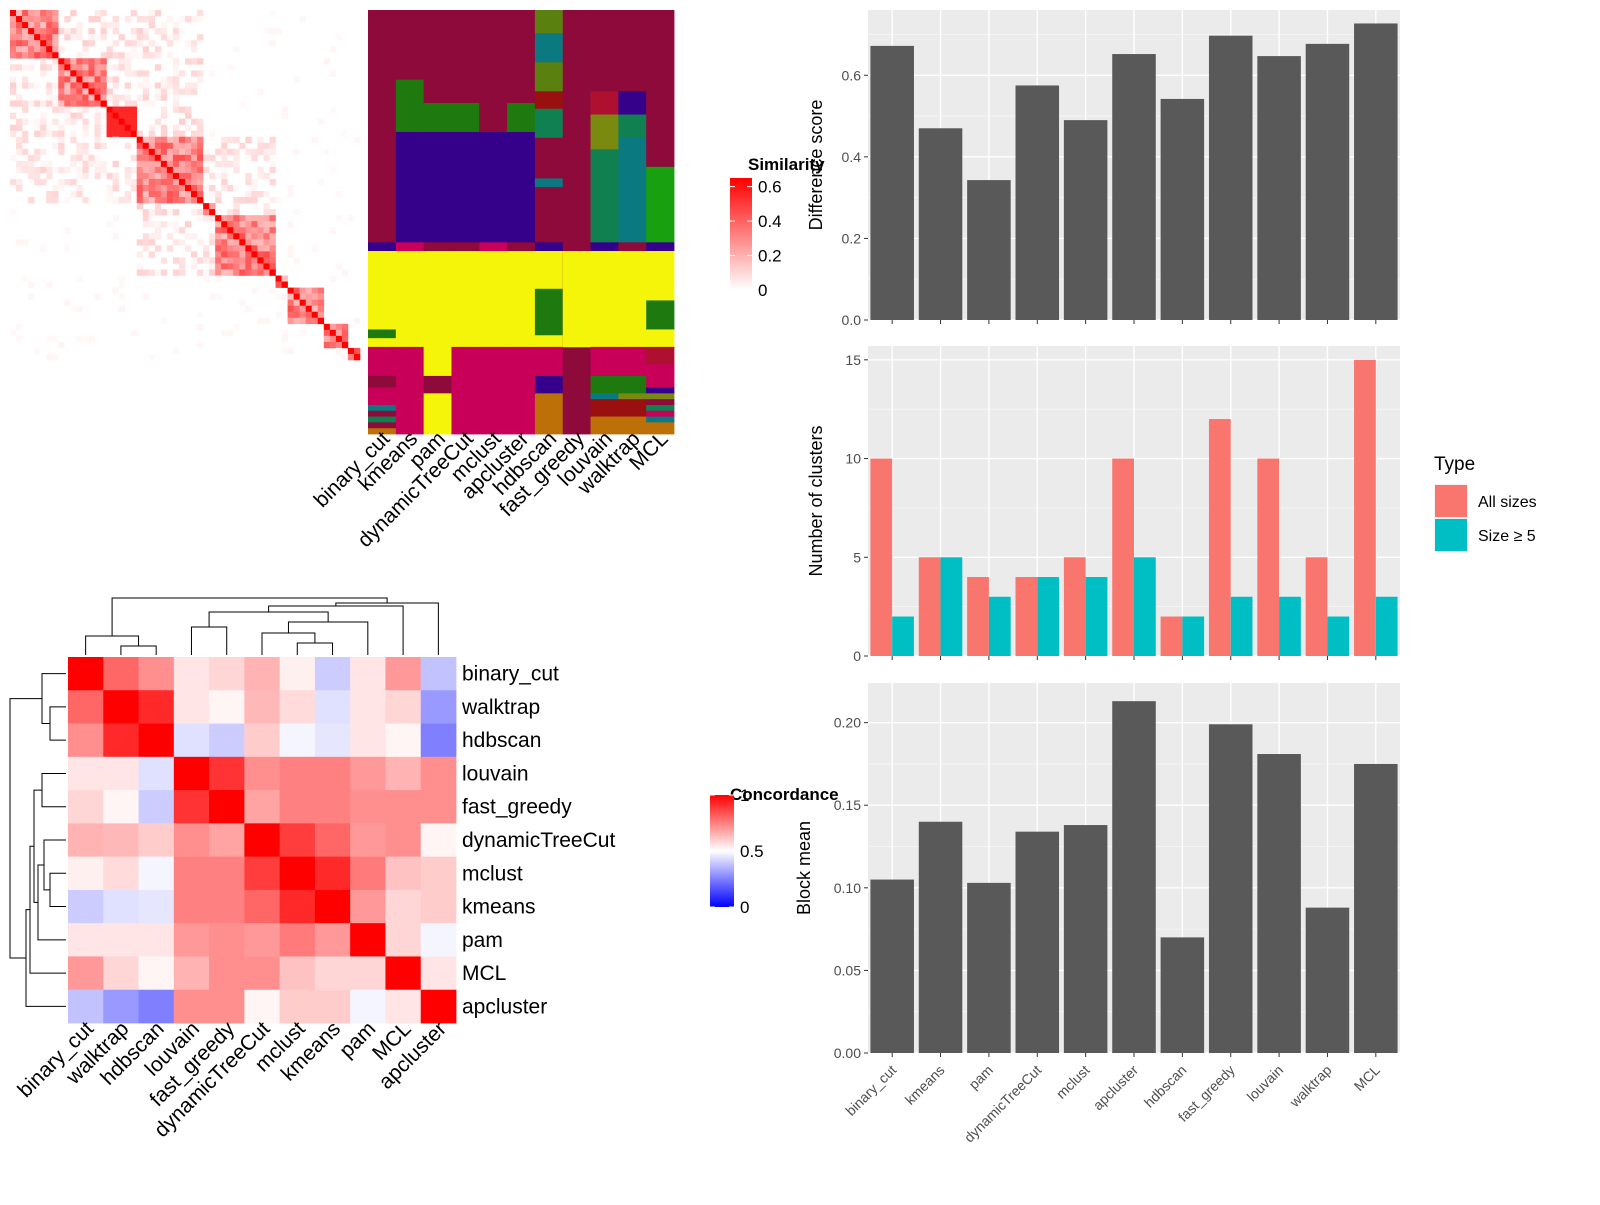 The width and height of the screenshot is (1600, 1205). Describe the element at coordinates (744, 907) in the screenshot. I see `concordance-tick-label: 0` at that location.